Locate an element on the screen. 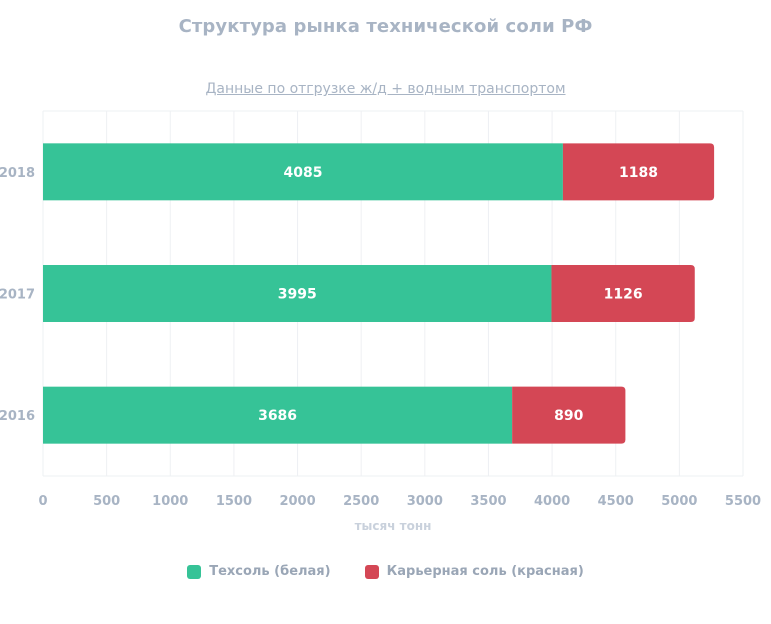 This screenshot has width=771, height=624. data-label-2018-series-0: 4085 is located at coordinates (302, 173).